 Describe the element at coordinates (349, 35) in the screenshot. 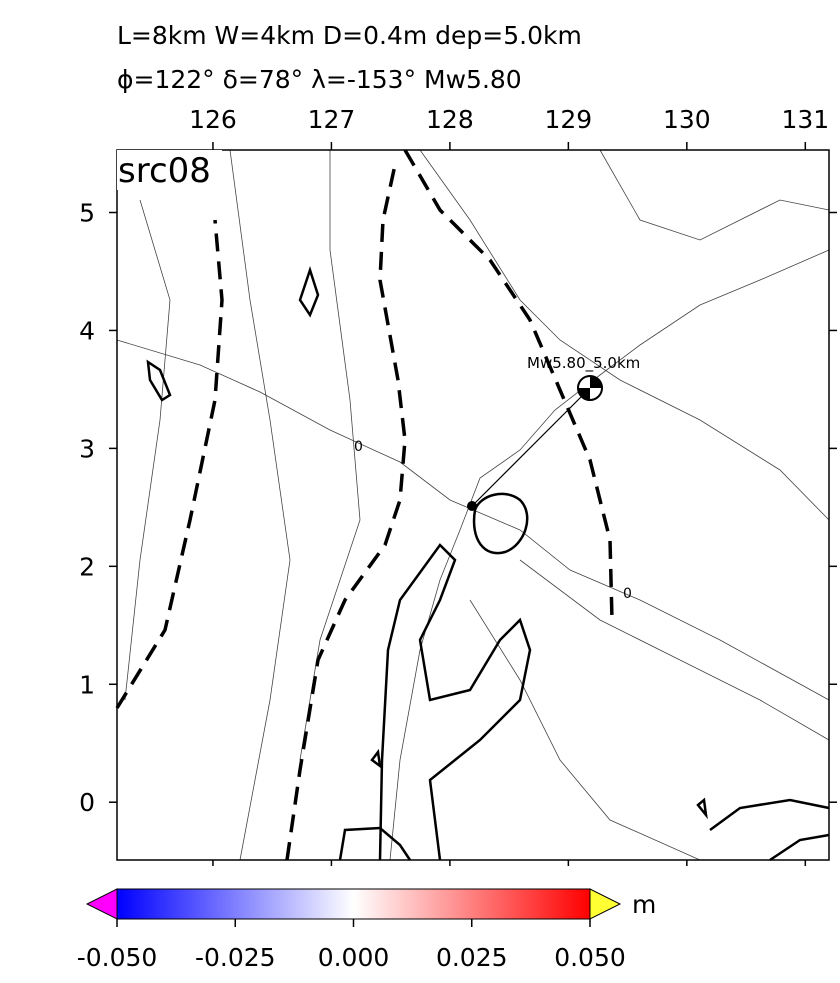

I see `title: L=8km W=4km D=0.4m dep=5.0km` at that location.